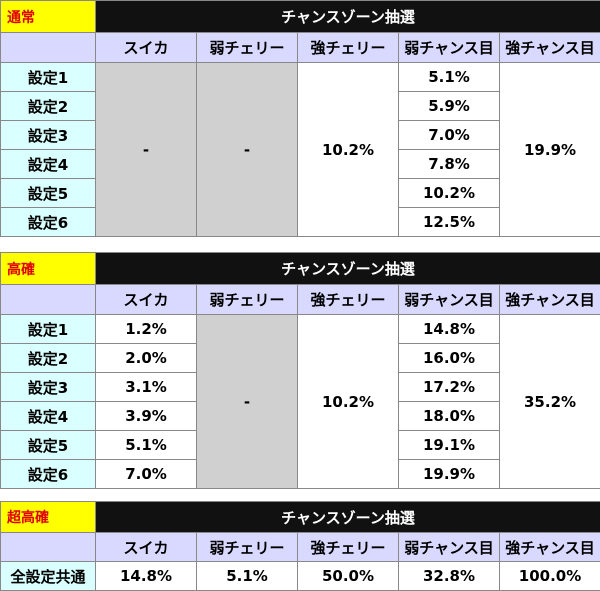 The height and width of the screenshot is (591, 600). I want to click on row-label: 全設定共通, so click(48, 576).